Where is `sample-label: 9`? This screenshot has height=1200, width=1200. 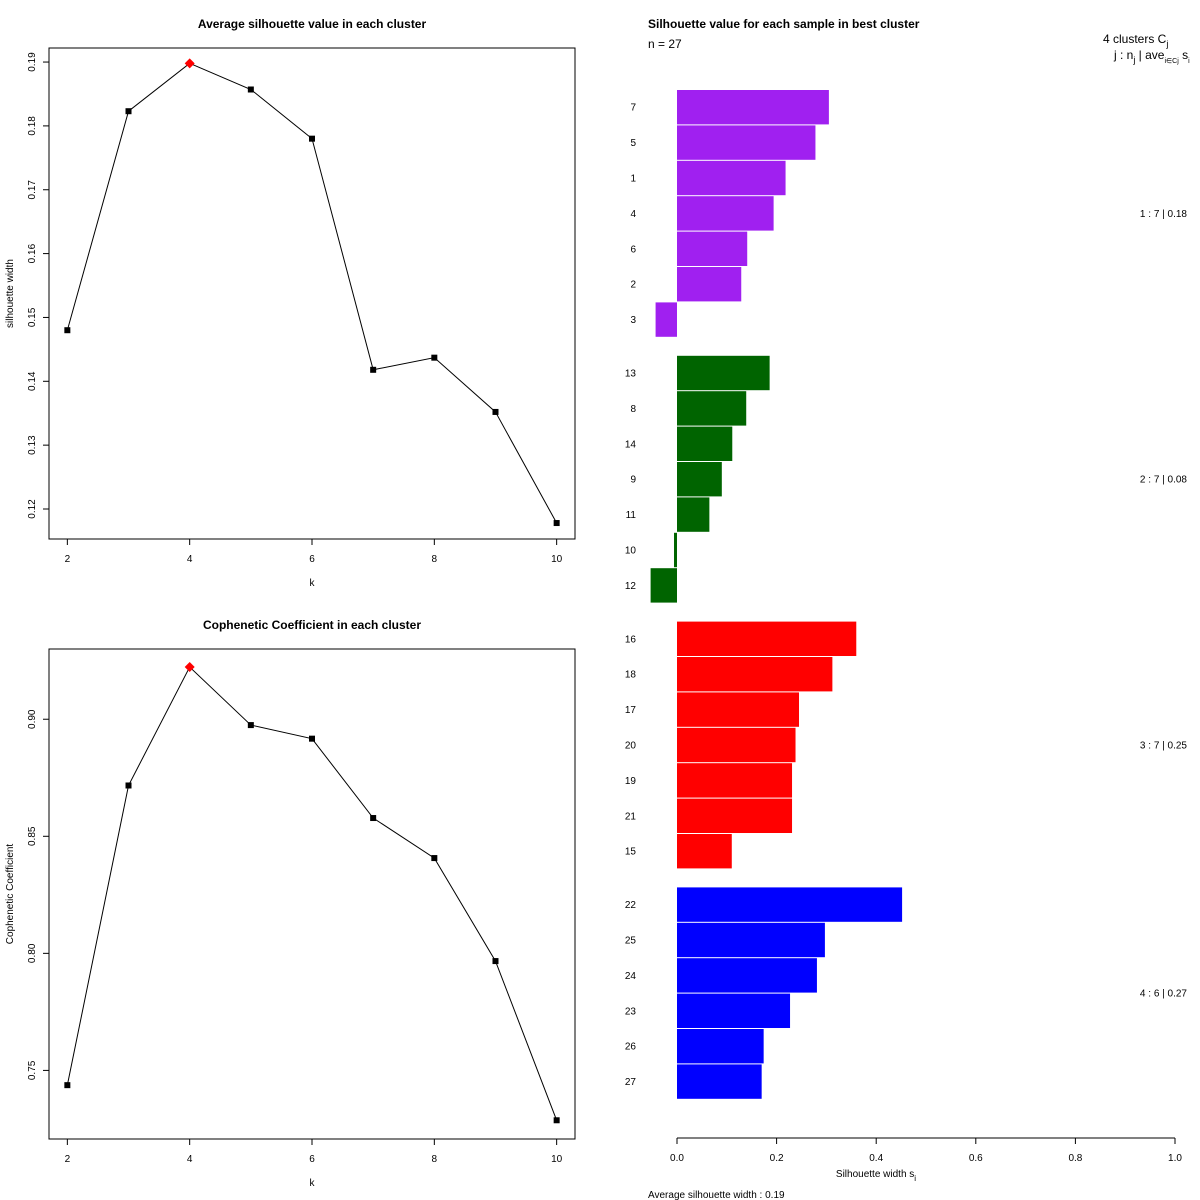
sample-label: 9 is located at coordinates (633, 480).